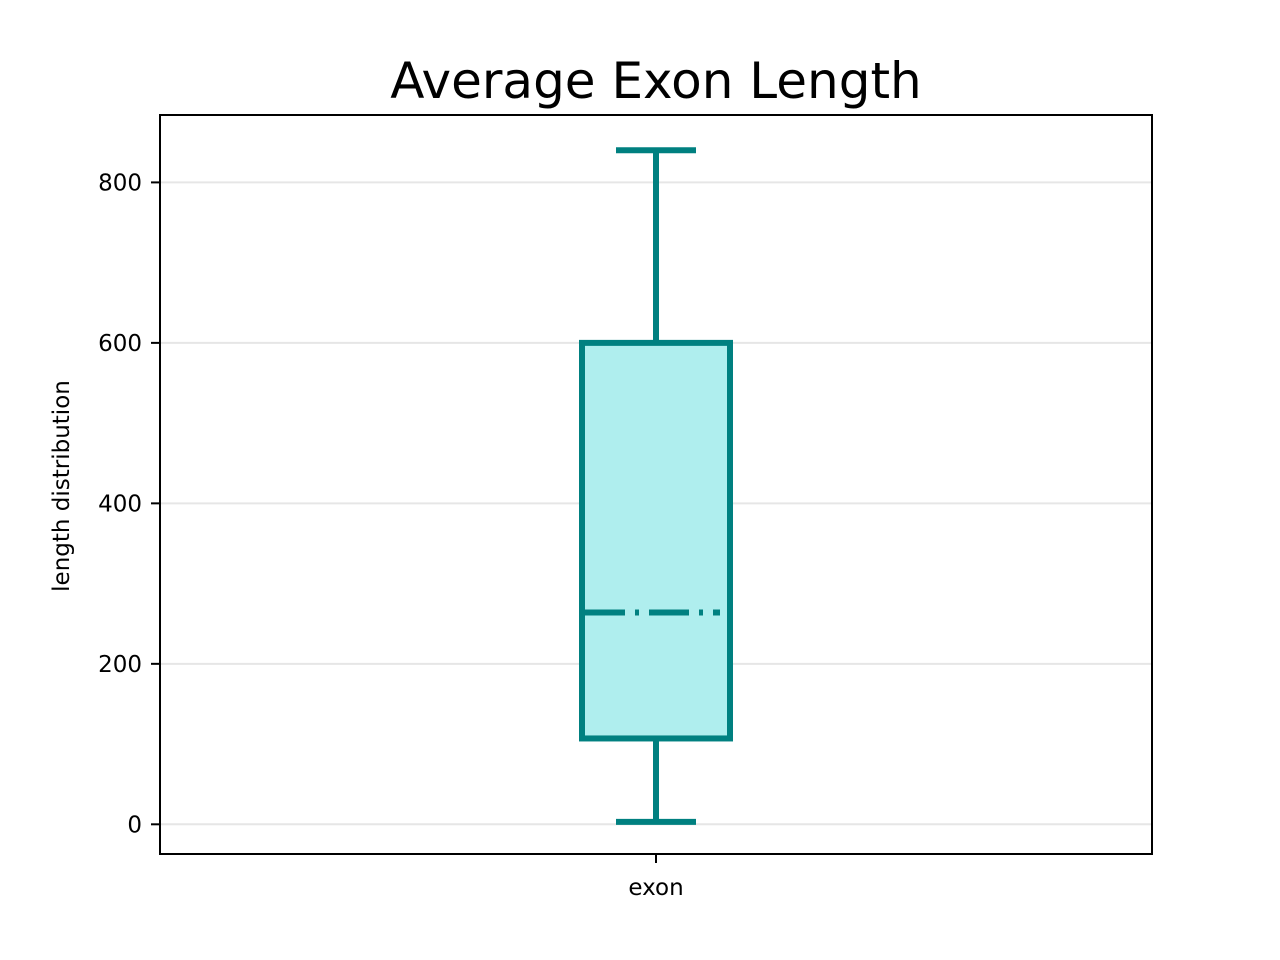 Image resolution: width=1280 pixels, height=960 pixels. What do you see at coordinates (120, 344) in the screenshot?
I see `y-tick-label: 600` at bounding box center [120, 344].